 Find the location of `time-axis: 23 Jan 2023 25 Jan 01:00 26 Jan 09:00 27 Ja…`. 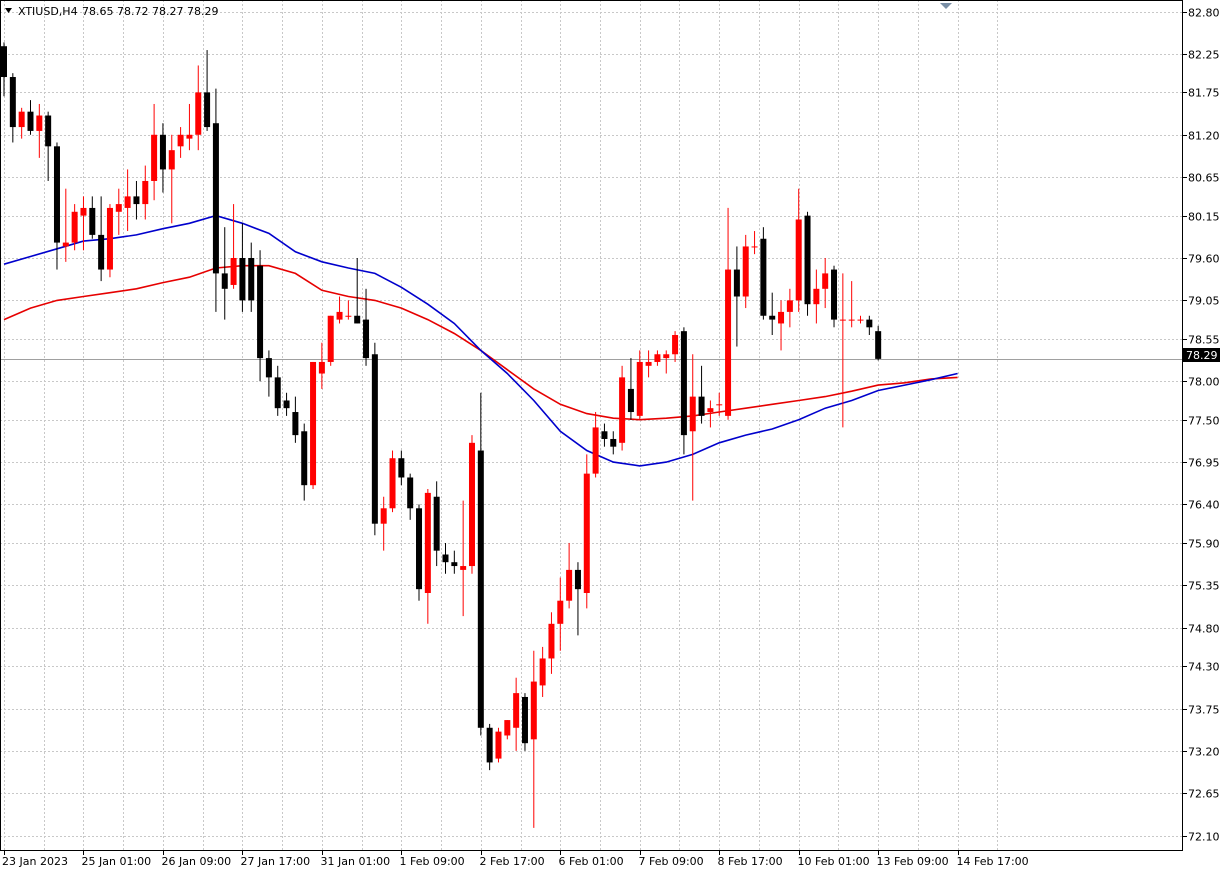

time-axis: 23 Jan 2023 25 Jan 01:00 26 Jan 09:00 27 Ja… is located at coordinates (515, 859).